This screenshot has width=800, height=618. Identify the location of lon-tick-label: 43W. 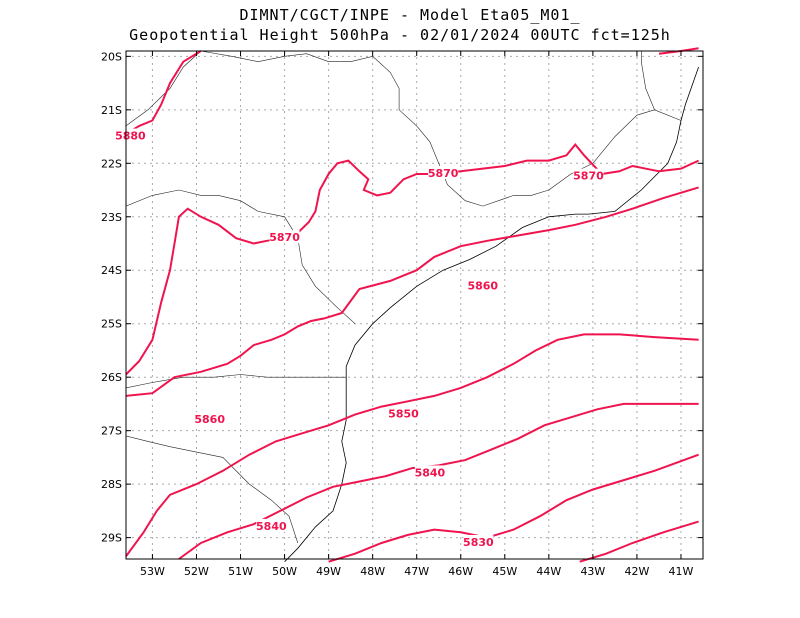
(592, 571).